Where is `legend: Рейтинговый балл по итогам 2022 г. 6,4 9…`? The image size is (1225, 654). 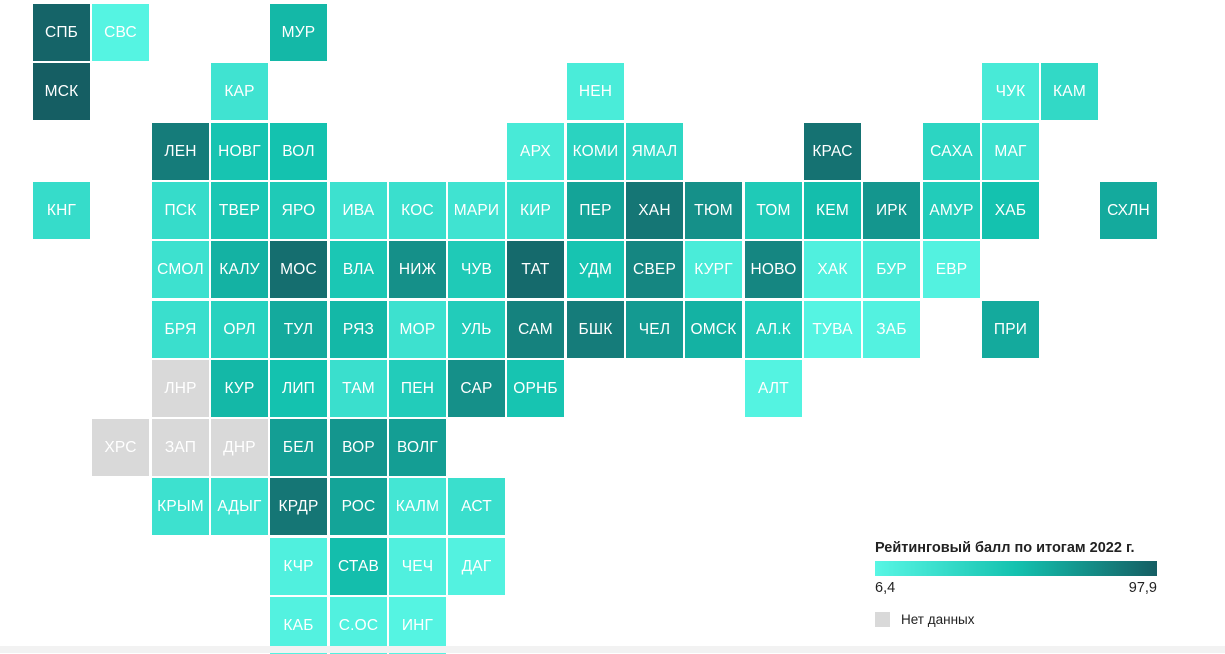 legend: Рейтинговый балл по итогам 2022 г. 6,4 9… is located at coordinates (1020, 586).